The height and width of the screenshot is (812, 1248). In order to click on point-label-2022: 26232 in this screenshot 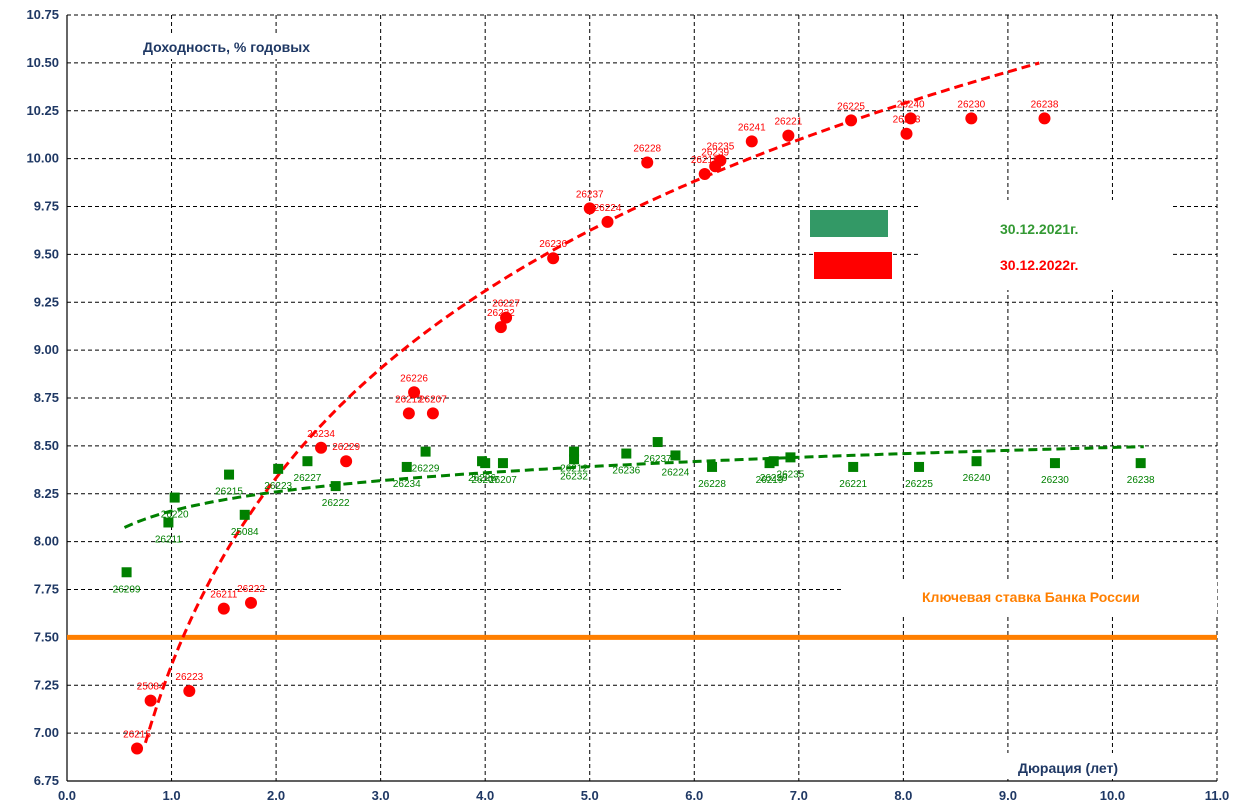, I will do `click(501, 313)`.